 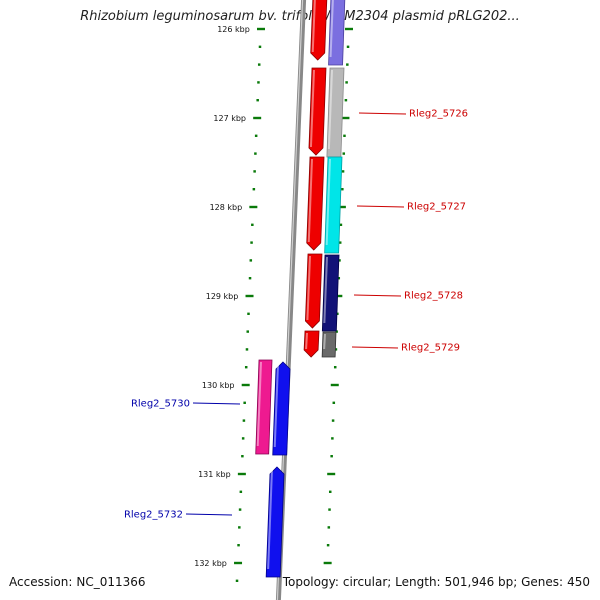 I want to click on gene-block-Rleg2_5726-sheen, so click(x=312, y=108).